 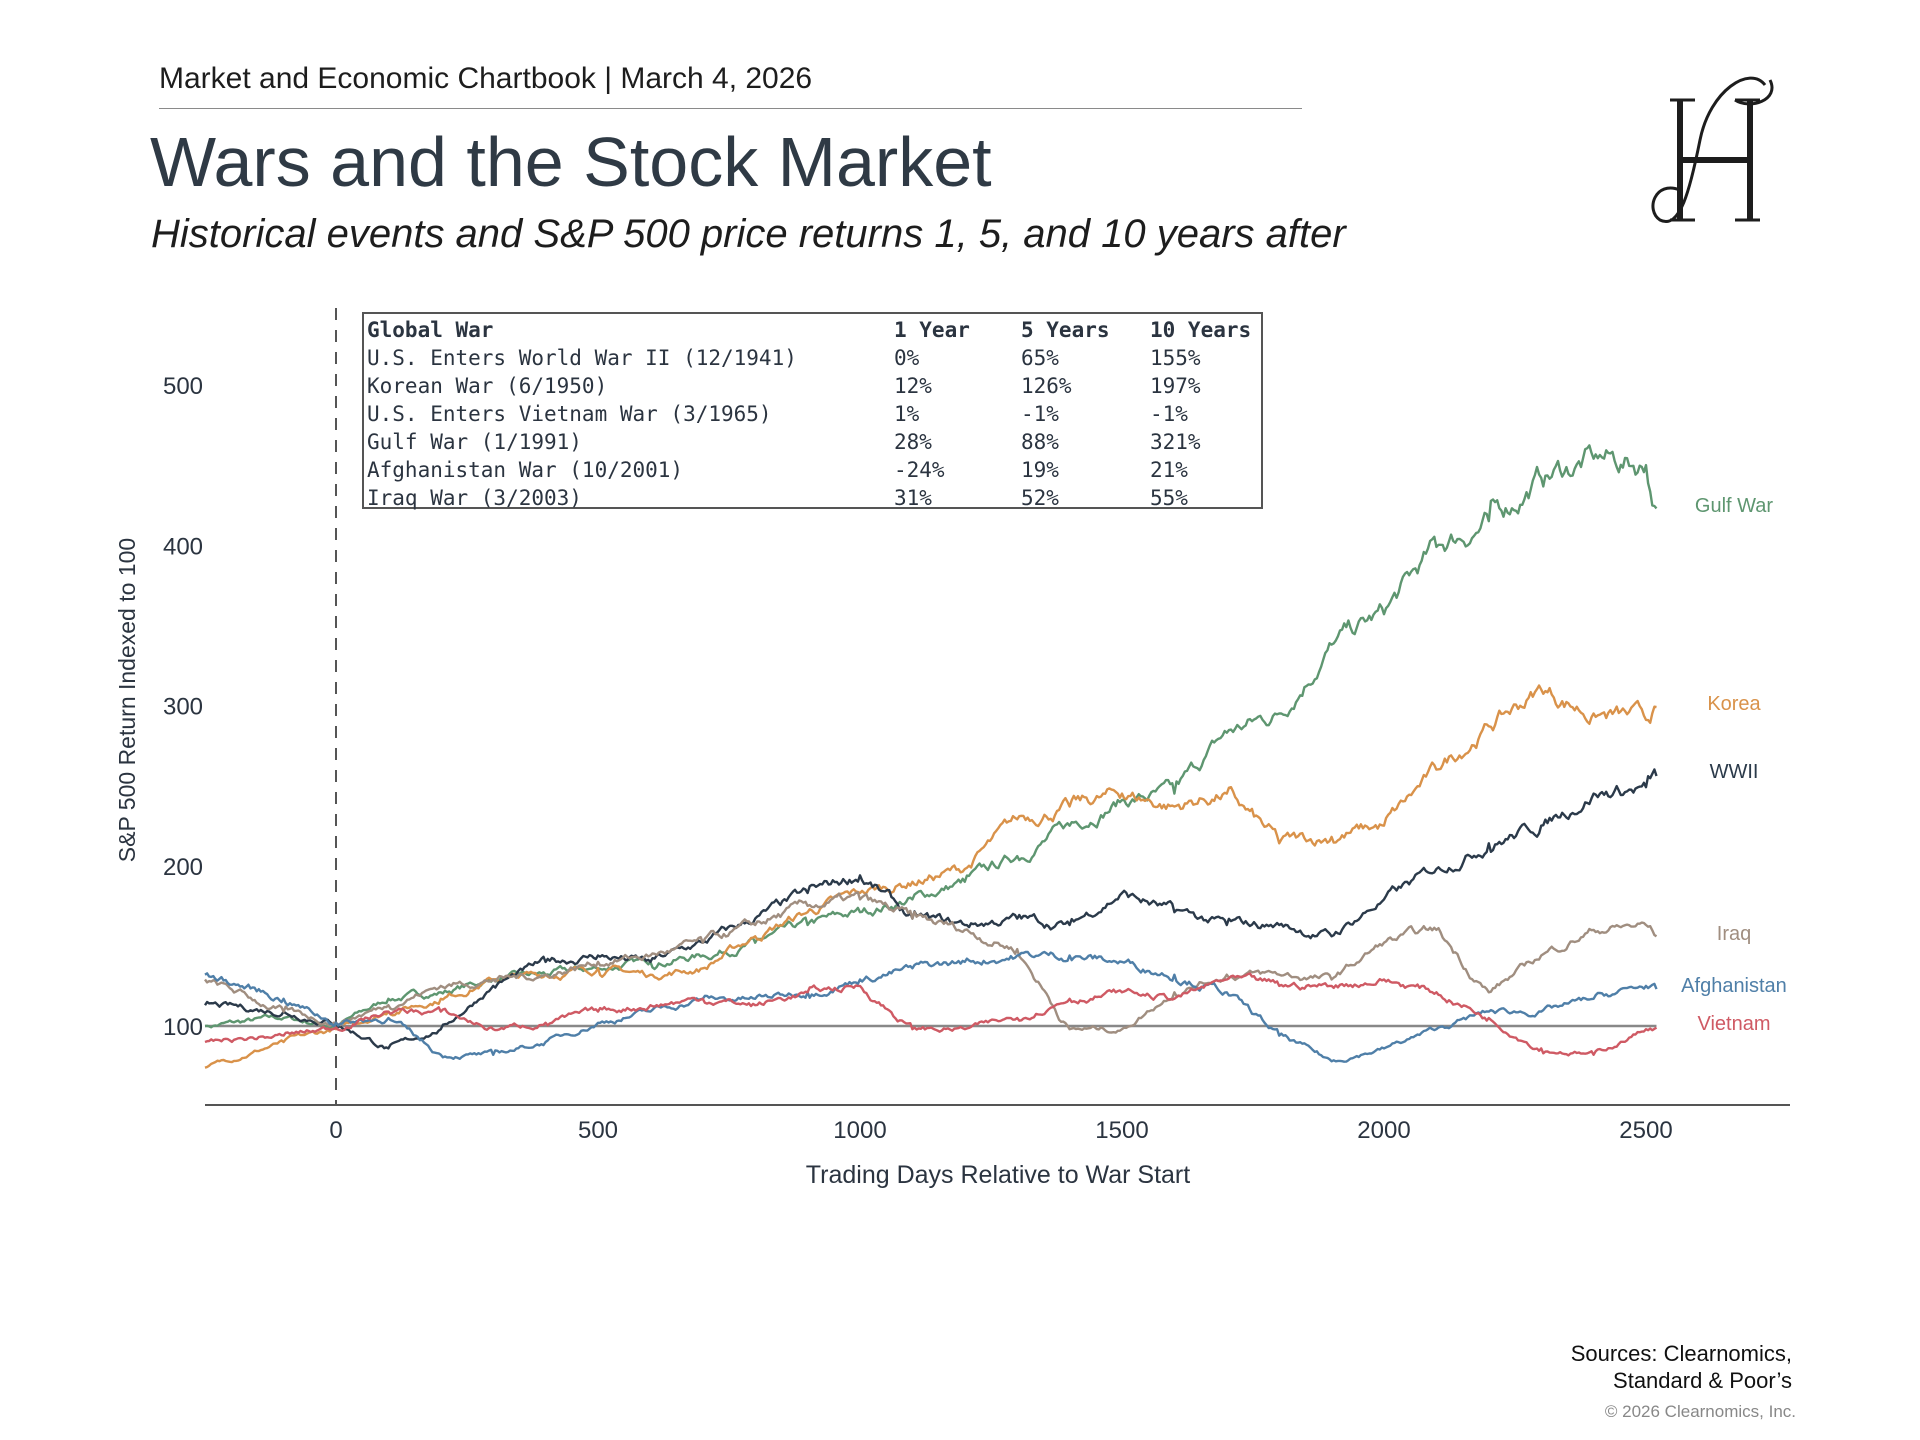 What do you see at coordinates (183, 1027) in the screenshot?
I see `y-tick-label: 100` at bounding box center [183, 1027].